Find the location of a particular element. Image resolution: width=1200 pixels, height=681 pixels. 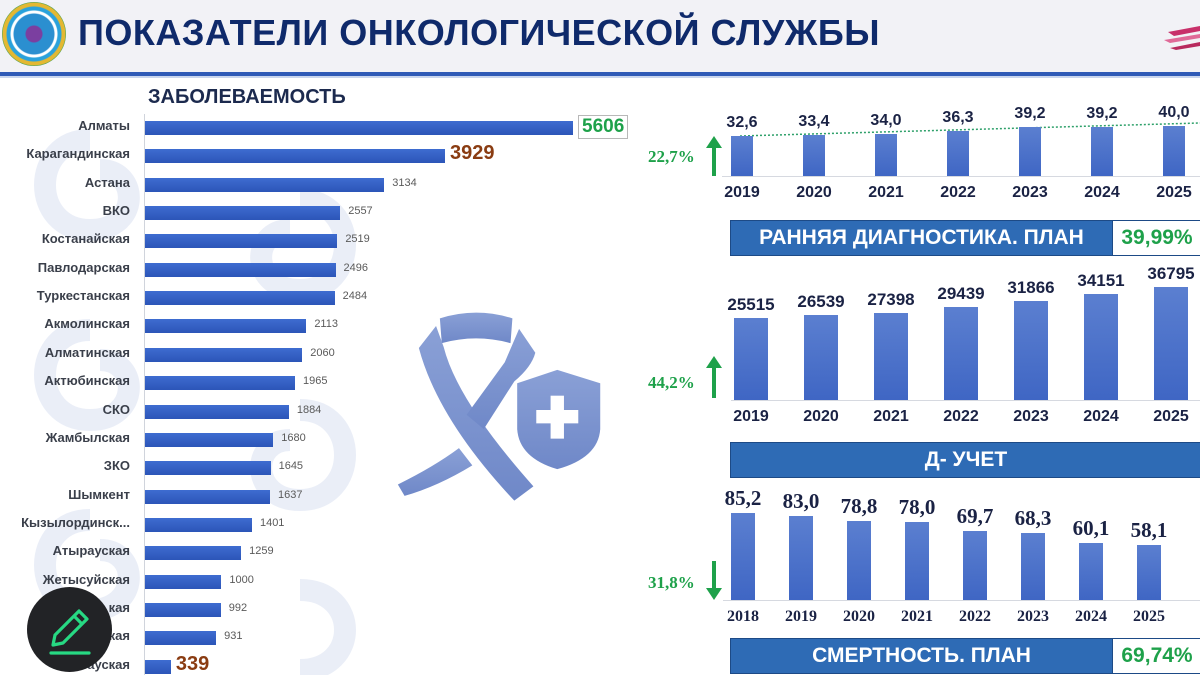

incidence-row: Павлодарская 2496 is located at coordinates (320, 270).